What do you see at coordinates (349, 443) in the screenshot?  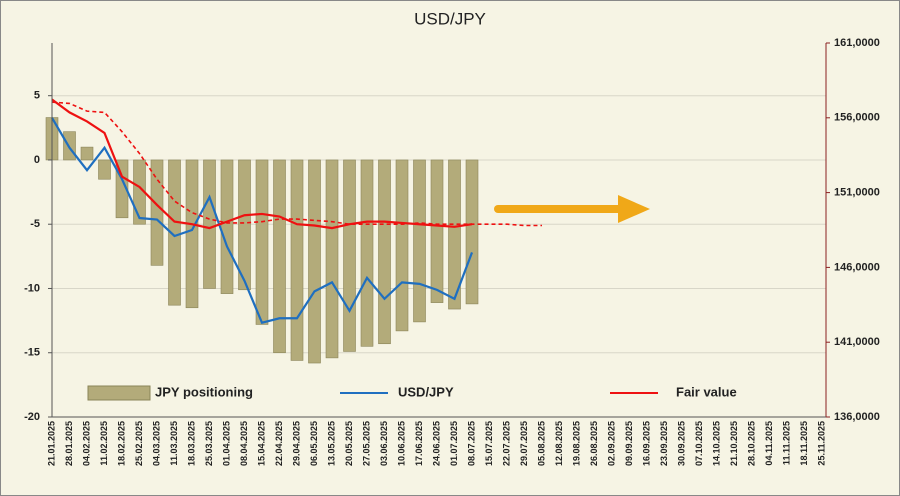 I see `x-tick-label: 20.05.2025` at bounding box center [349, 443].